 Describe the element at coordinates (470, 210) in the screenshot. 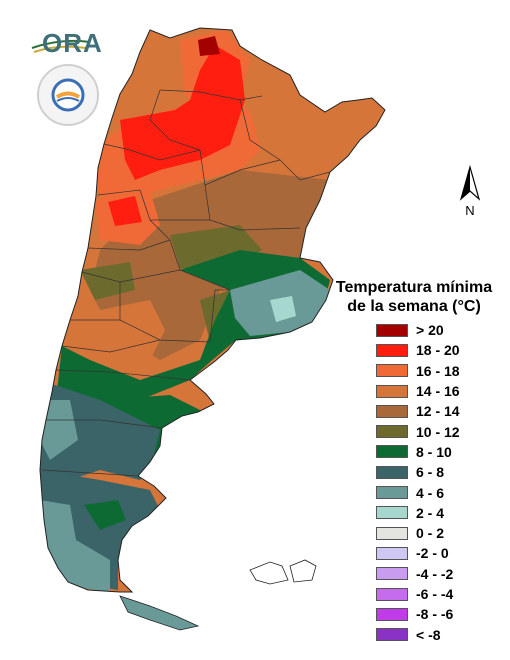

I see `north-label: N` at that location.